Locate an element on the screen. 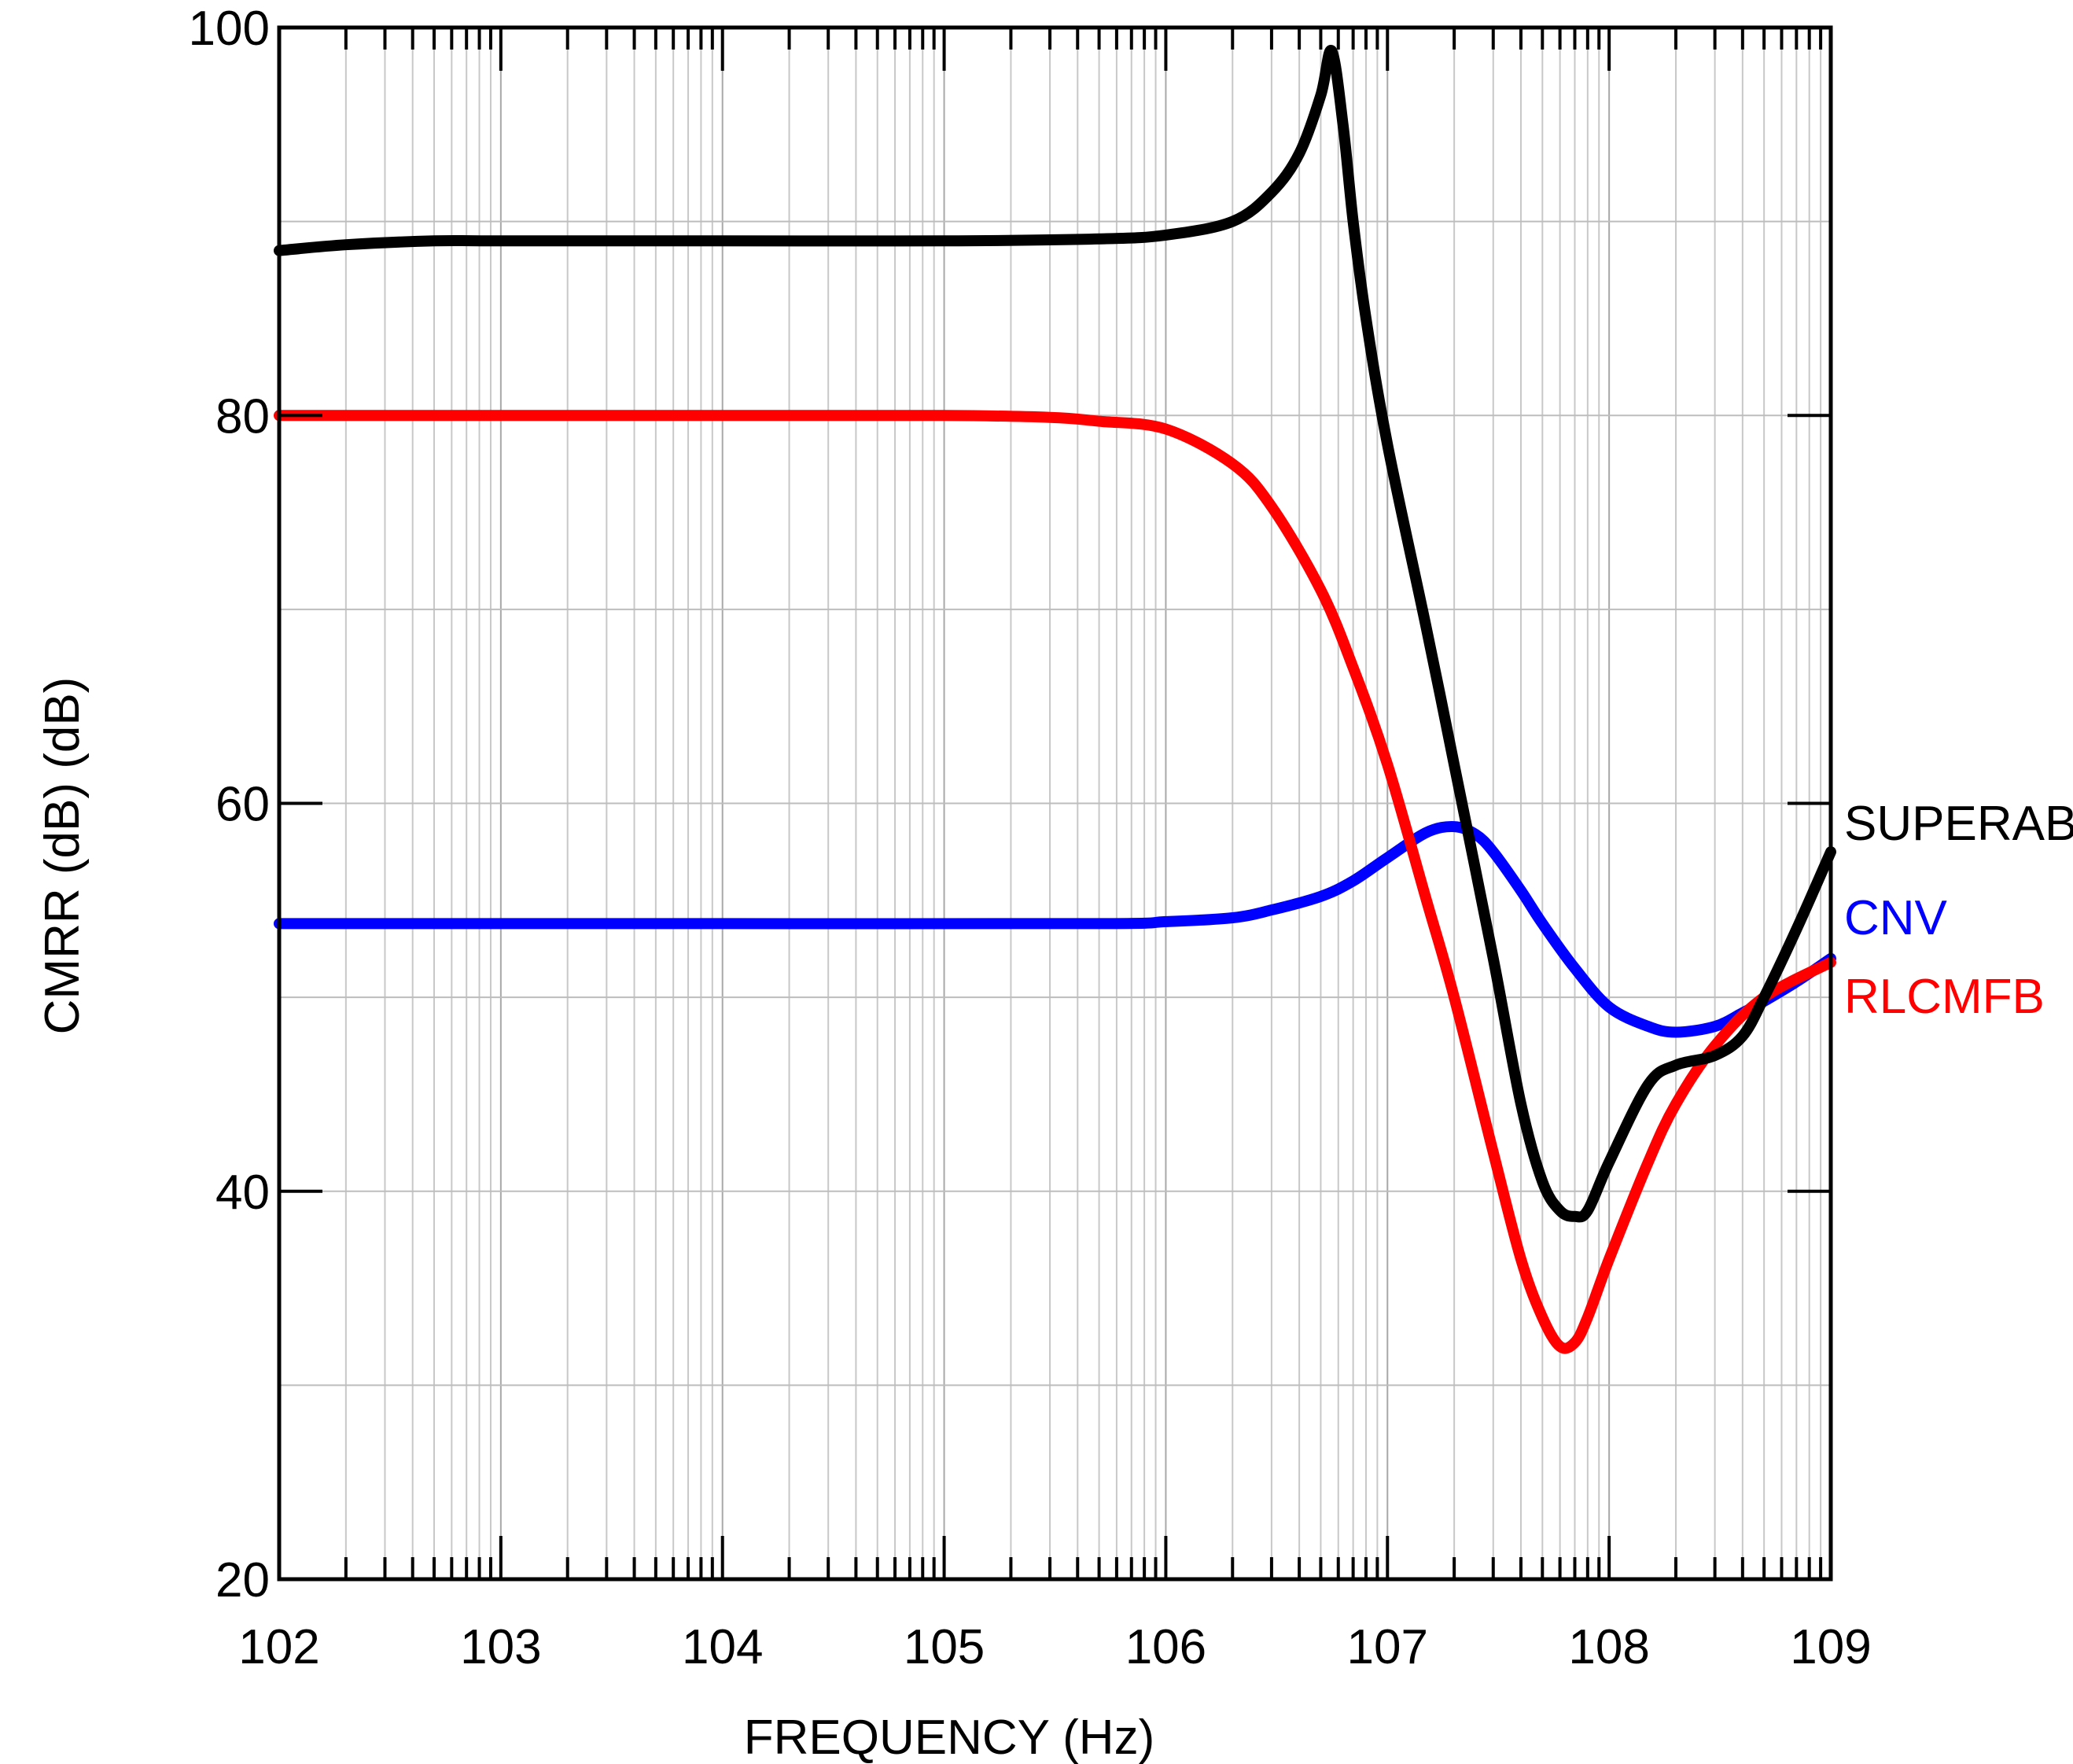  y-tick-label: 80 is located at coordinates (242, 416).